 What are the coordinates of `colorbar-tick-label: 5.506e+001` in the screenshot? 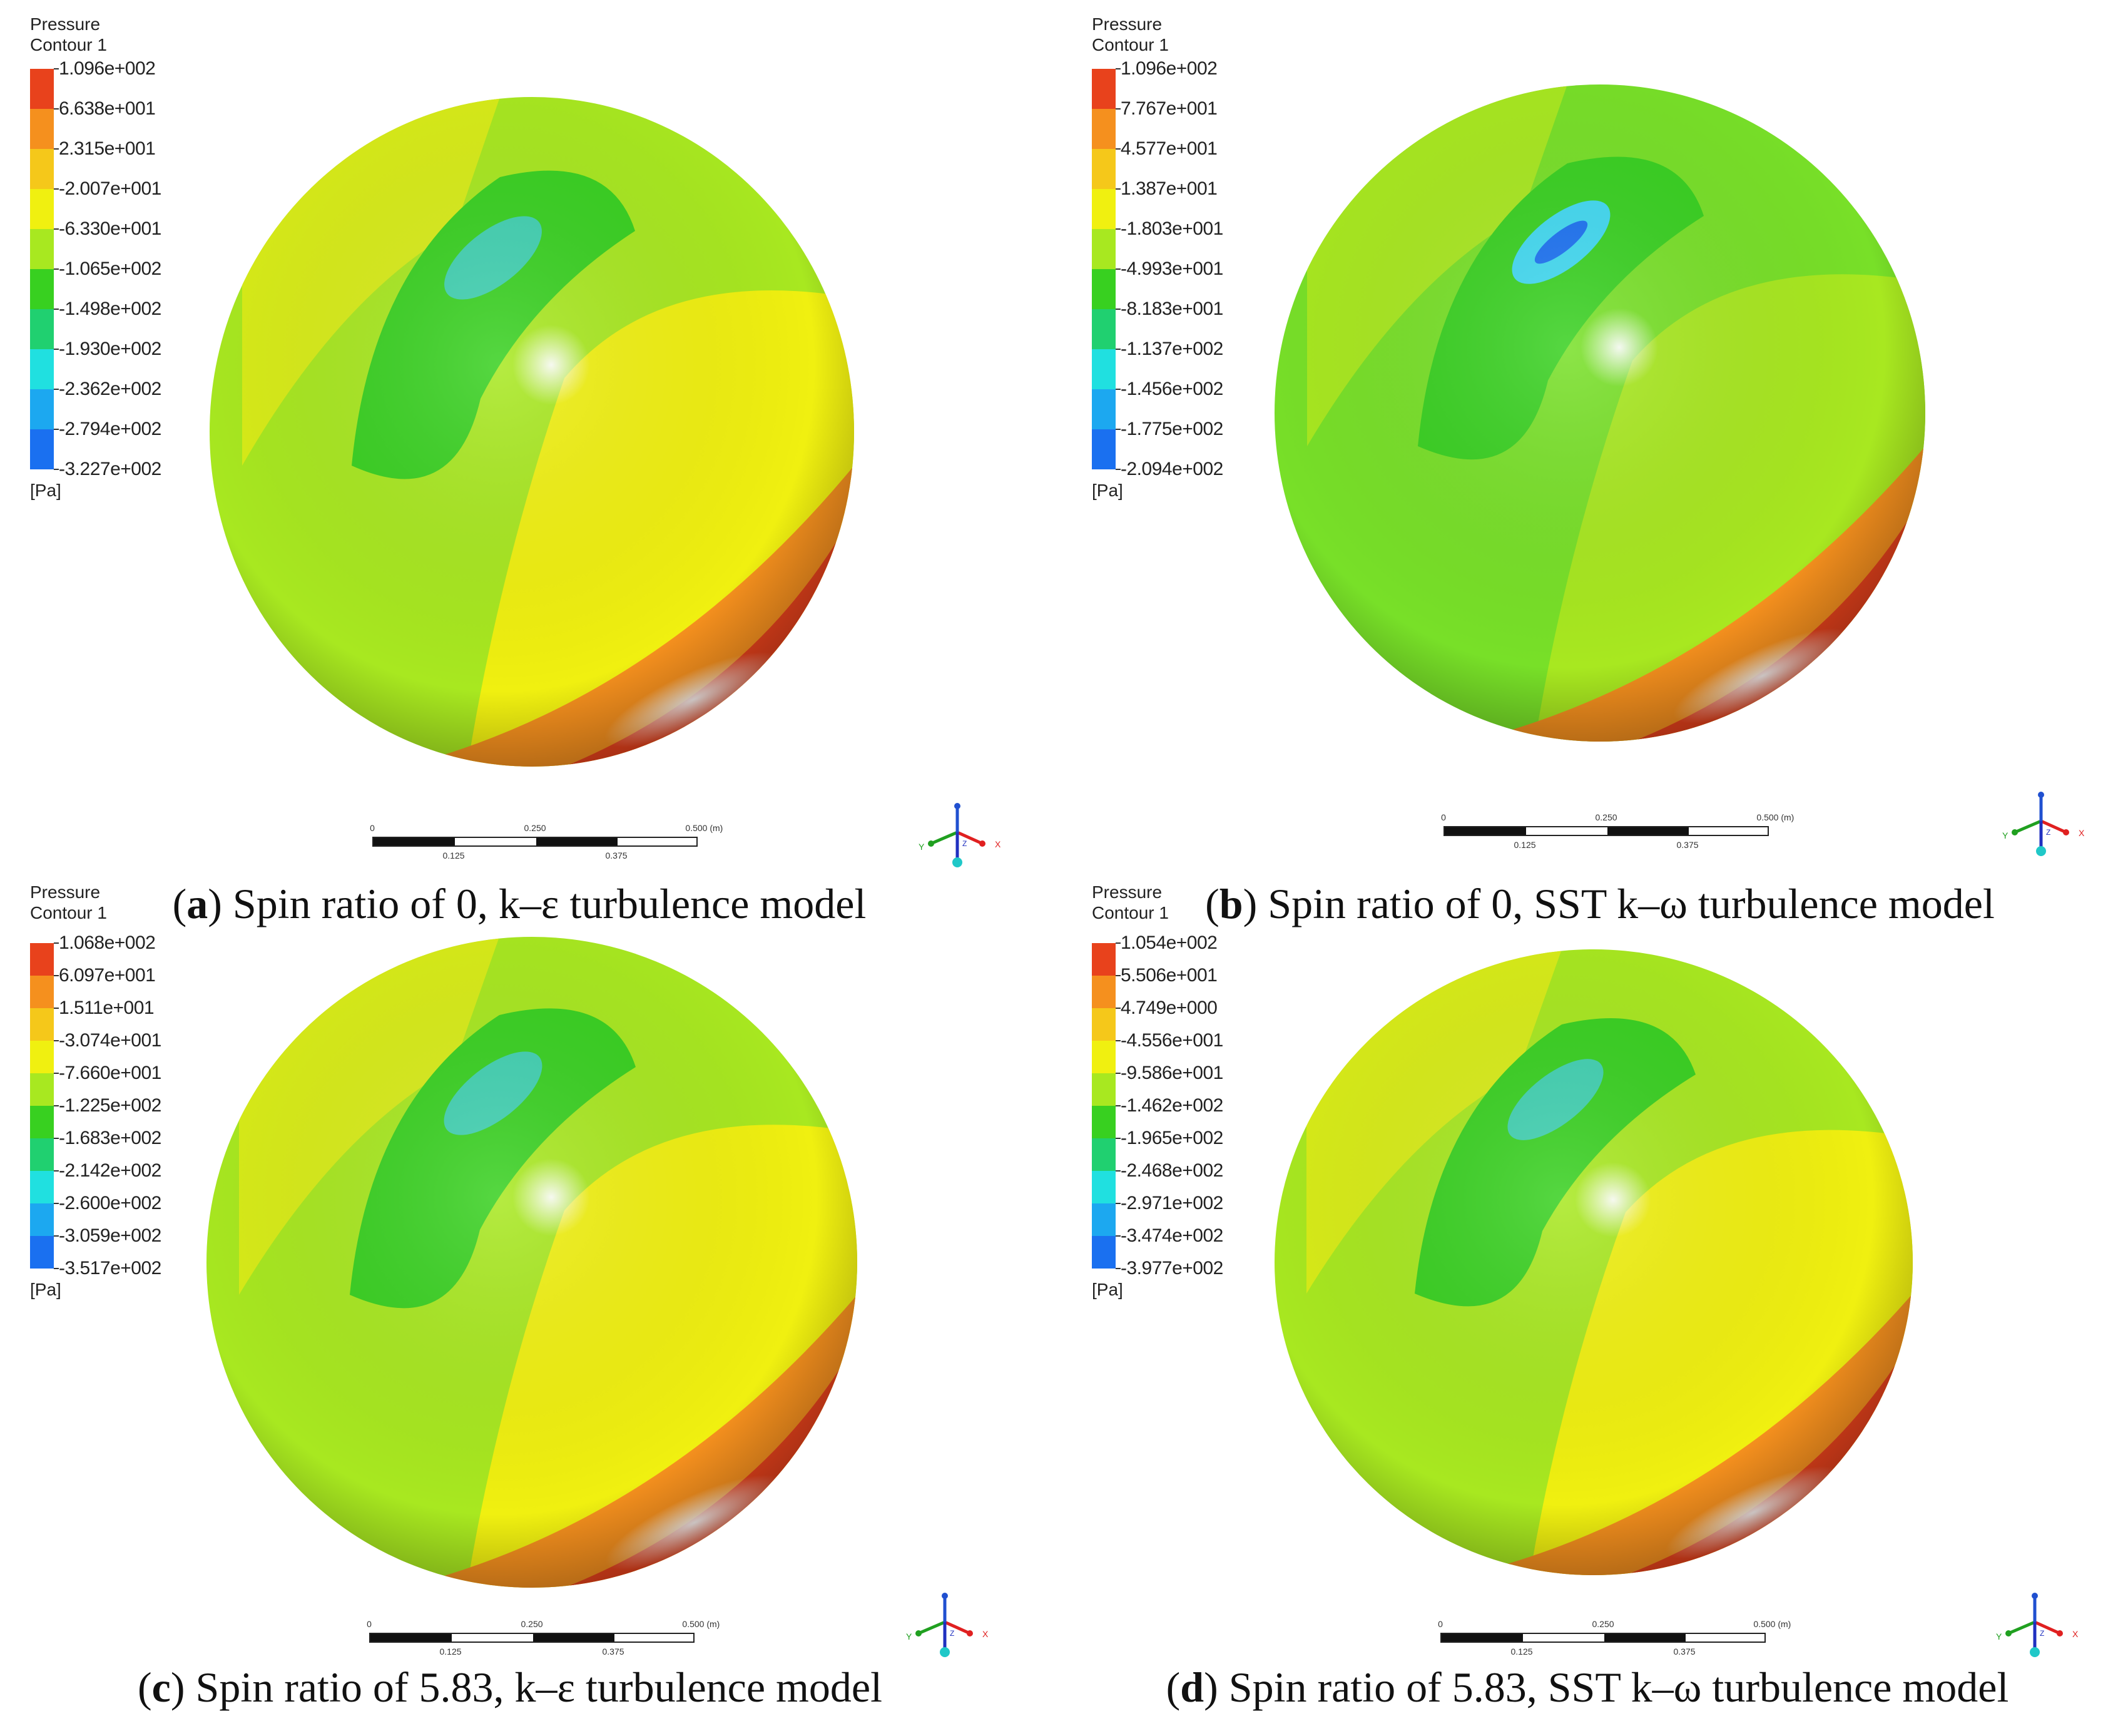 It's located at (1169, 975).